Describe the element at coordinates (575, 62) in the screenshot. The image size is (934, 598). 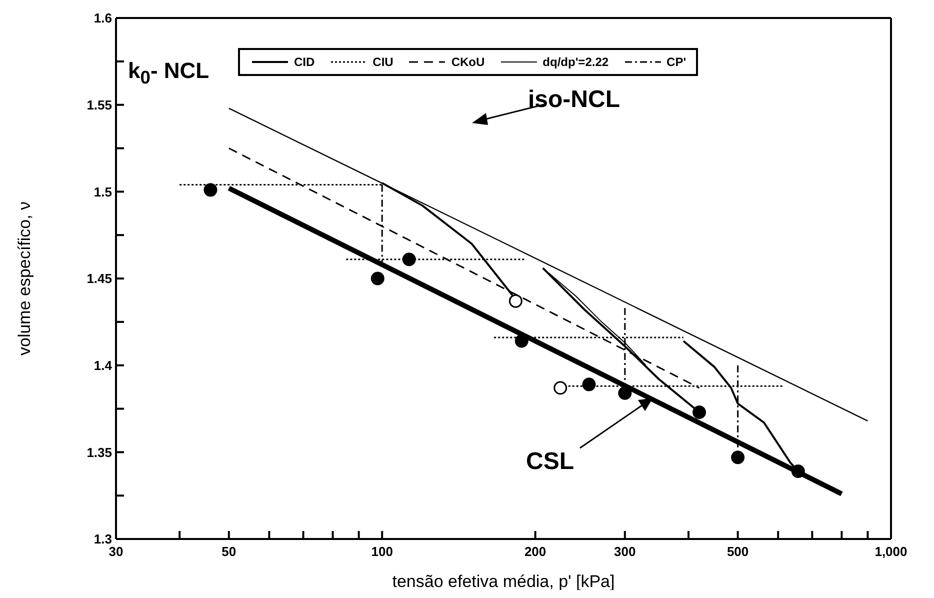
I see `legend-label: dq/dp'=2.22` at that location.